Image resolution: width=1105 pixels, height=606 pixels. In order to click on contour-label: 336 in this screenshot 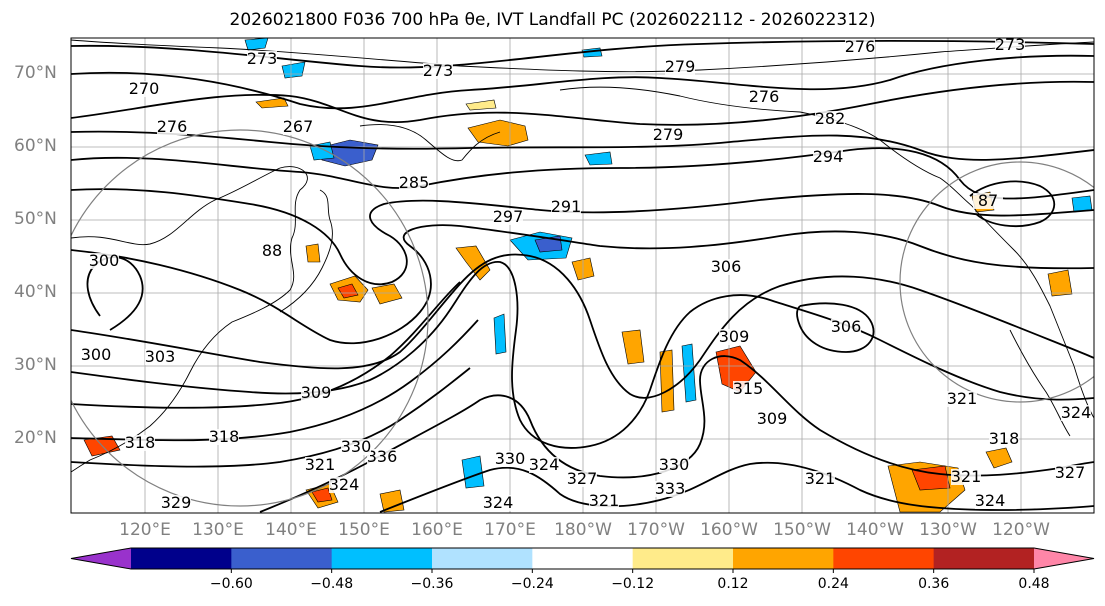, I will do `click(382, 456)`.